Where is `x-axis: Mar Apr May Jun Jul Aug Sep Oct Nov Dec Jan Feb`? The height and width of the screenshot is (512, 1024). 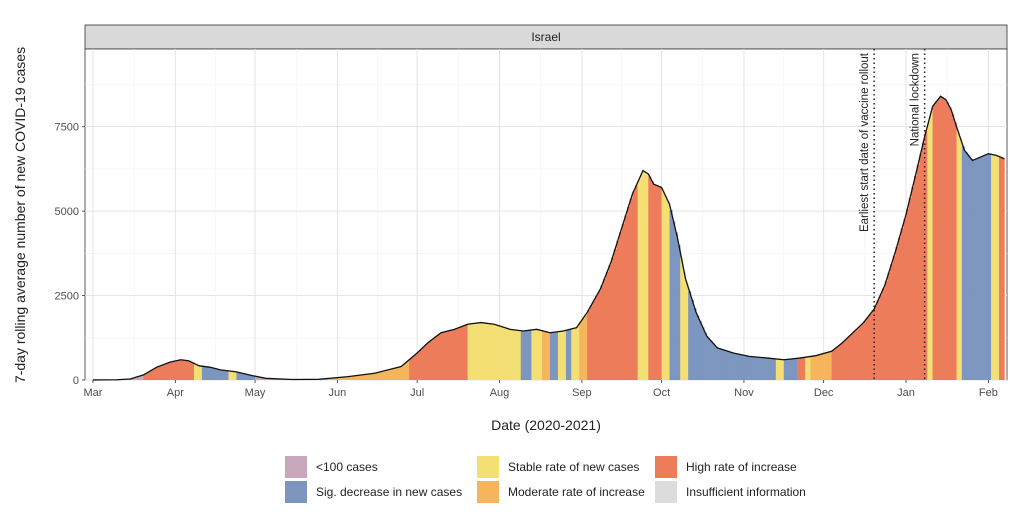
x-axis: Mar Apr May Jun Jul Aug Sep Oct Nov Dec Jan Feb is located at coordinates (540, 389).